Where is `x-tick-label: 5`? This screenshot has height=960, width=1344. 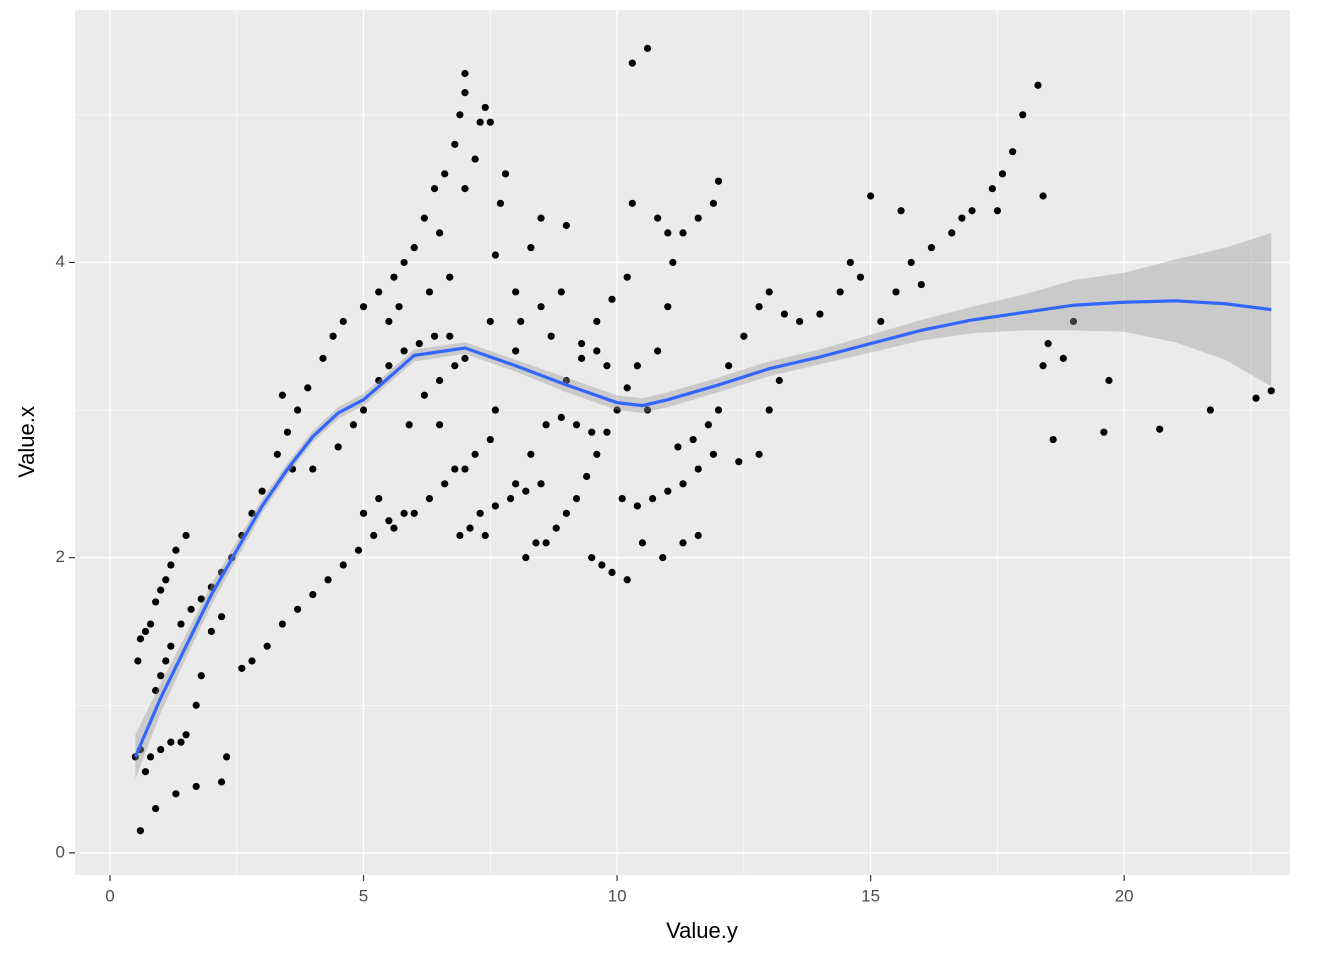 x-tick-label: 5 is located at coordinates (363, 895).